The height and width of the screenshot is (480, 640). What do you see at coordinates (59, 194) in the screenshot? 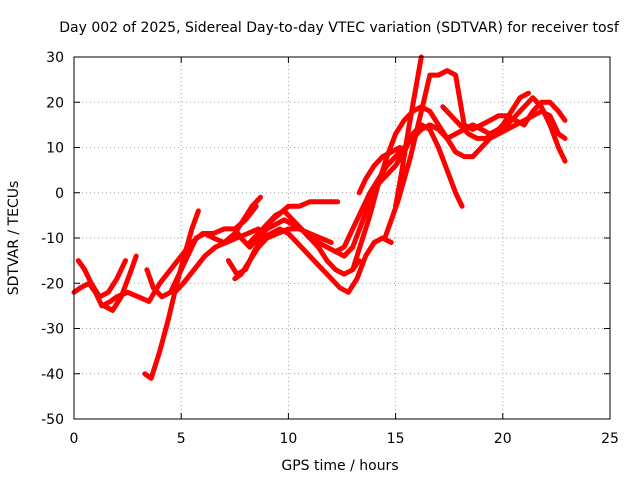
I see `y-tick-label: 0` at bounding box center [59, 194].